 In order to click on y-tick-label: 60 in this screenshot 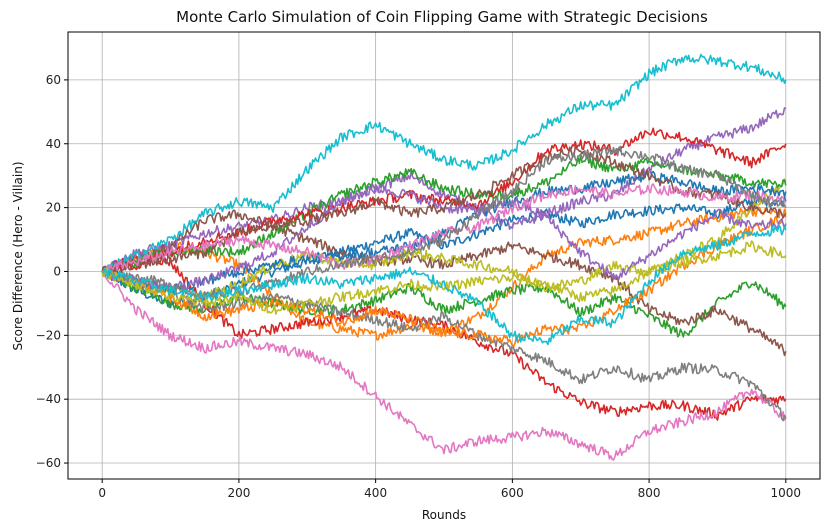, I will do `click(53, 80)`.